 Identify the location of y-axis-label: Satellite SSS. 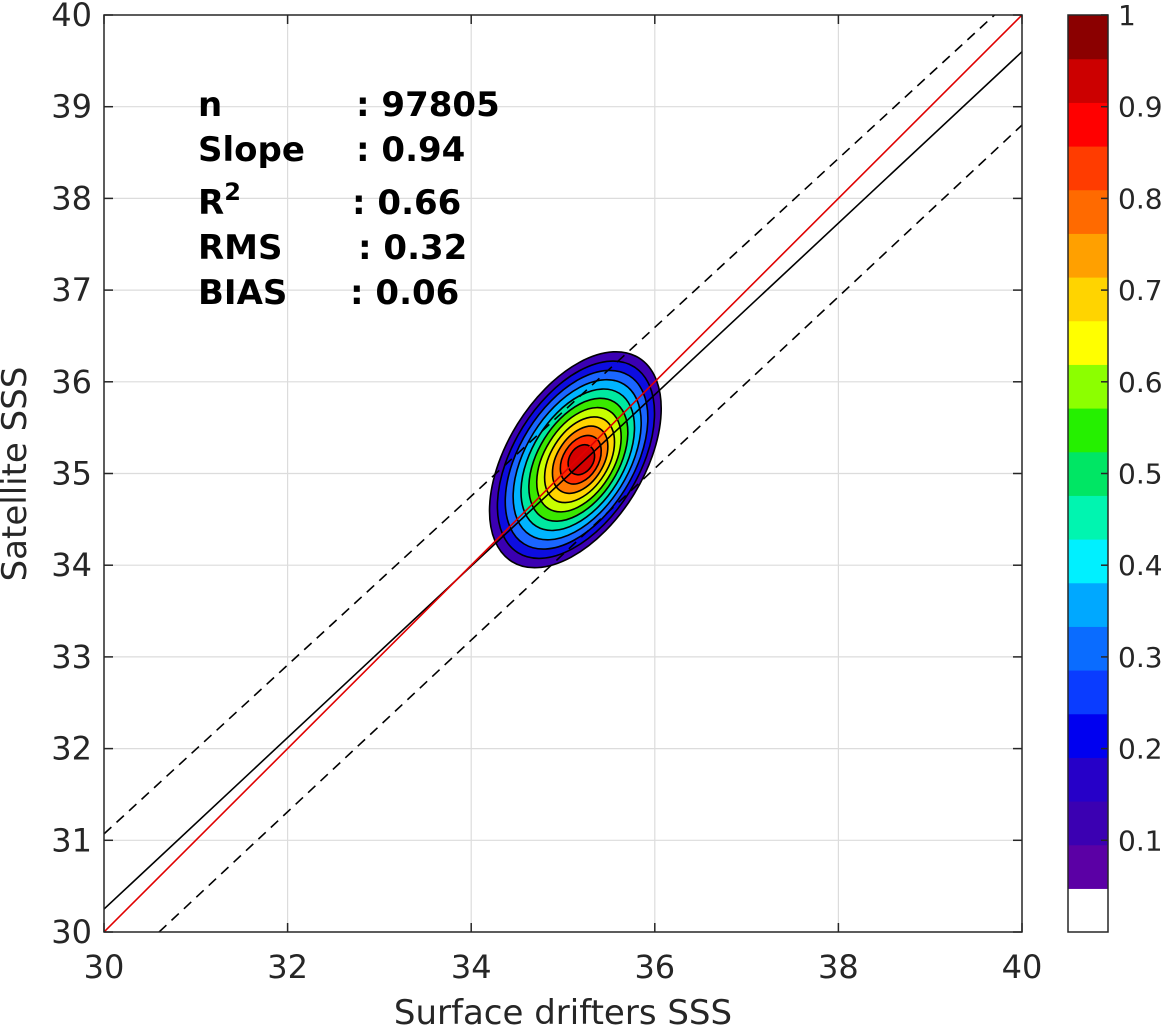
(17, 474).